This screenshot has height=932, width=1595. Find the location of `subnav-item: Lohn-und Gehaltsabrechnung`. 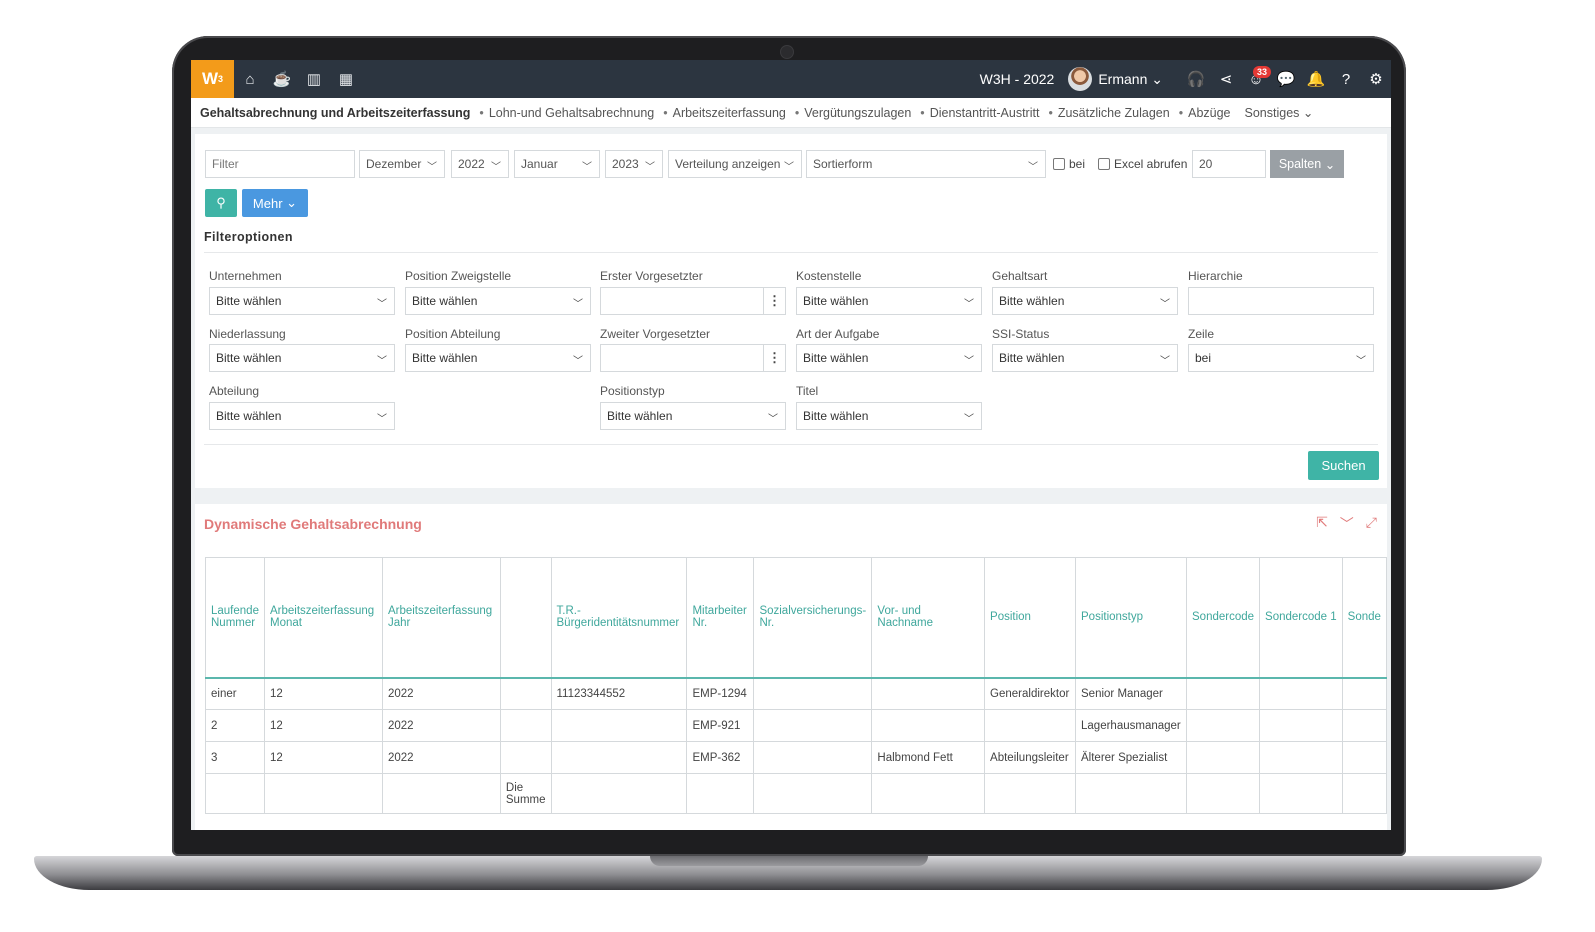

subnav-item: Lohn-und Gehaltsabrechnung is located at coordinates (566, 113).